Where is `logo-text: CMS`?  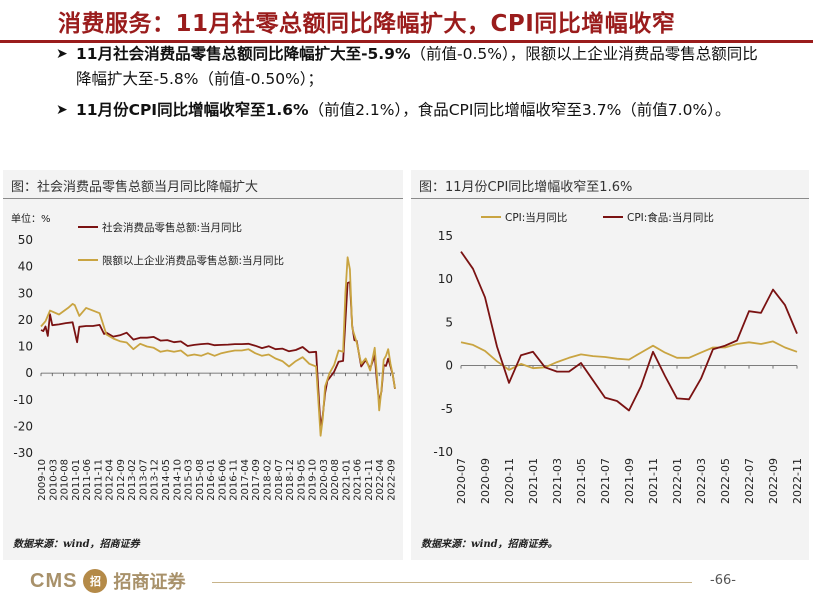
logo-text: CMS is located at coordinates (54, 580).